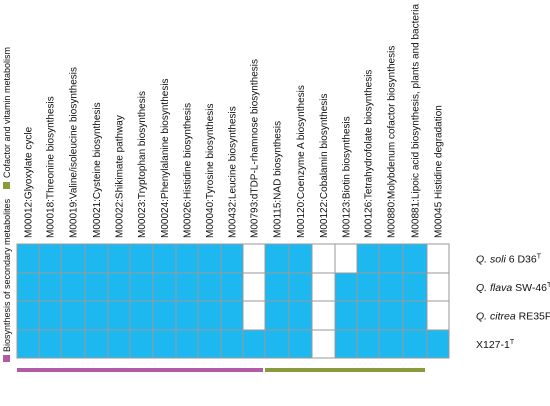 The height and width of the screenshot is (406, 550). I want to click on column-label: M00793:dTDP-L-rhamnose biosynthesis, so click(255, 148).